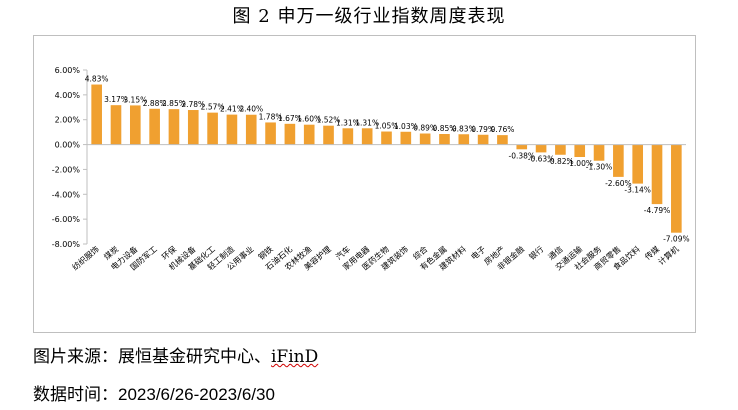  What do you see at coordinates (66, 244) in the screenshot?
I see `y-tick-label: -8.00%` at bounding box center [66, 244].